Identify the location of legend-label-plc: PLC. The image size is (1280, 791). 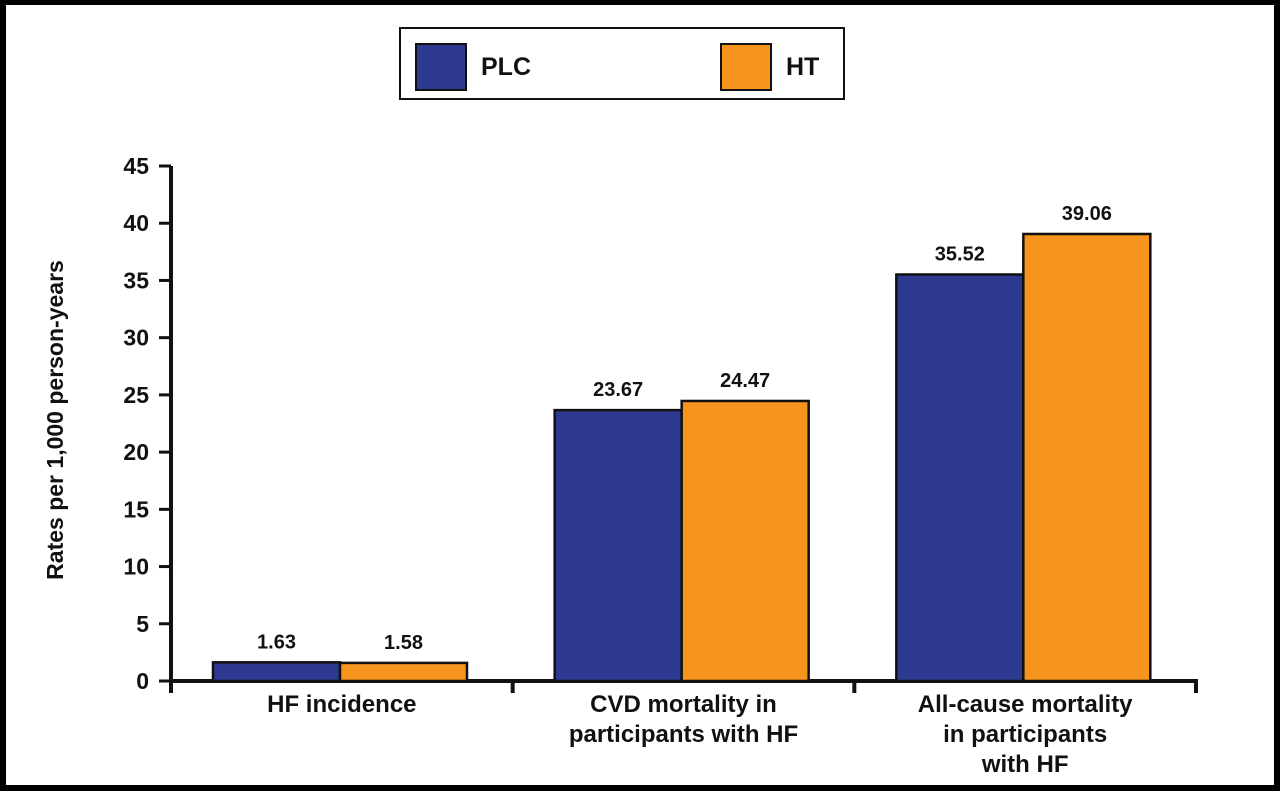
(506, 66).